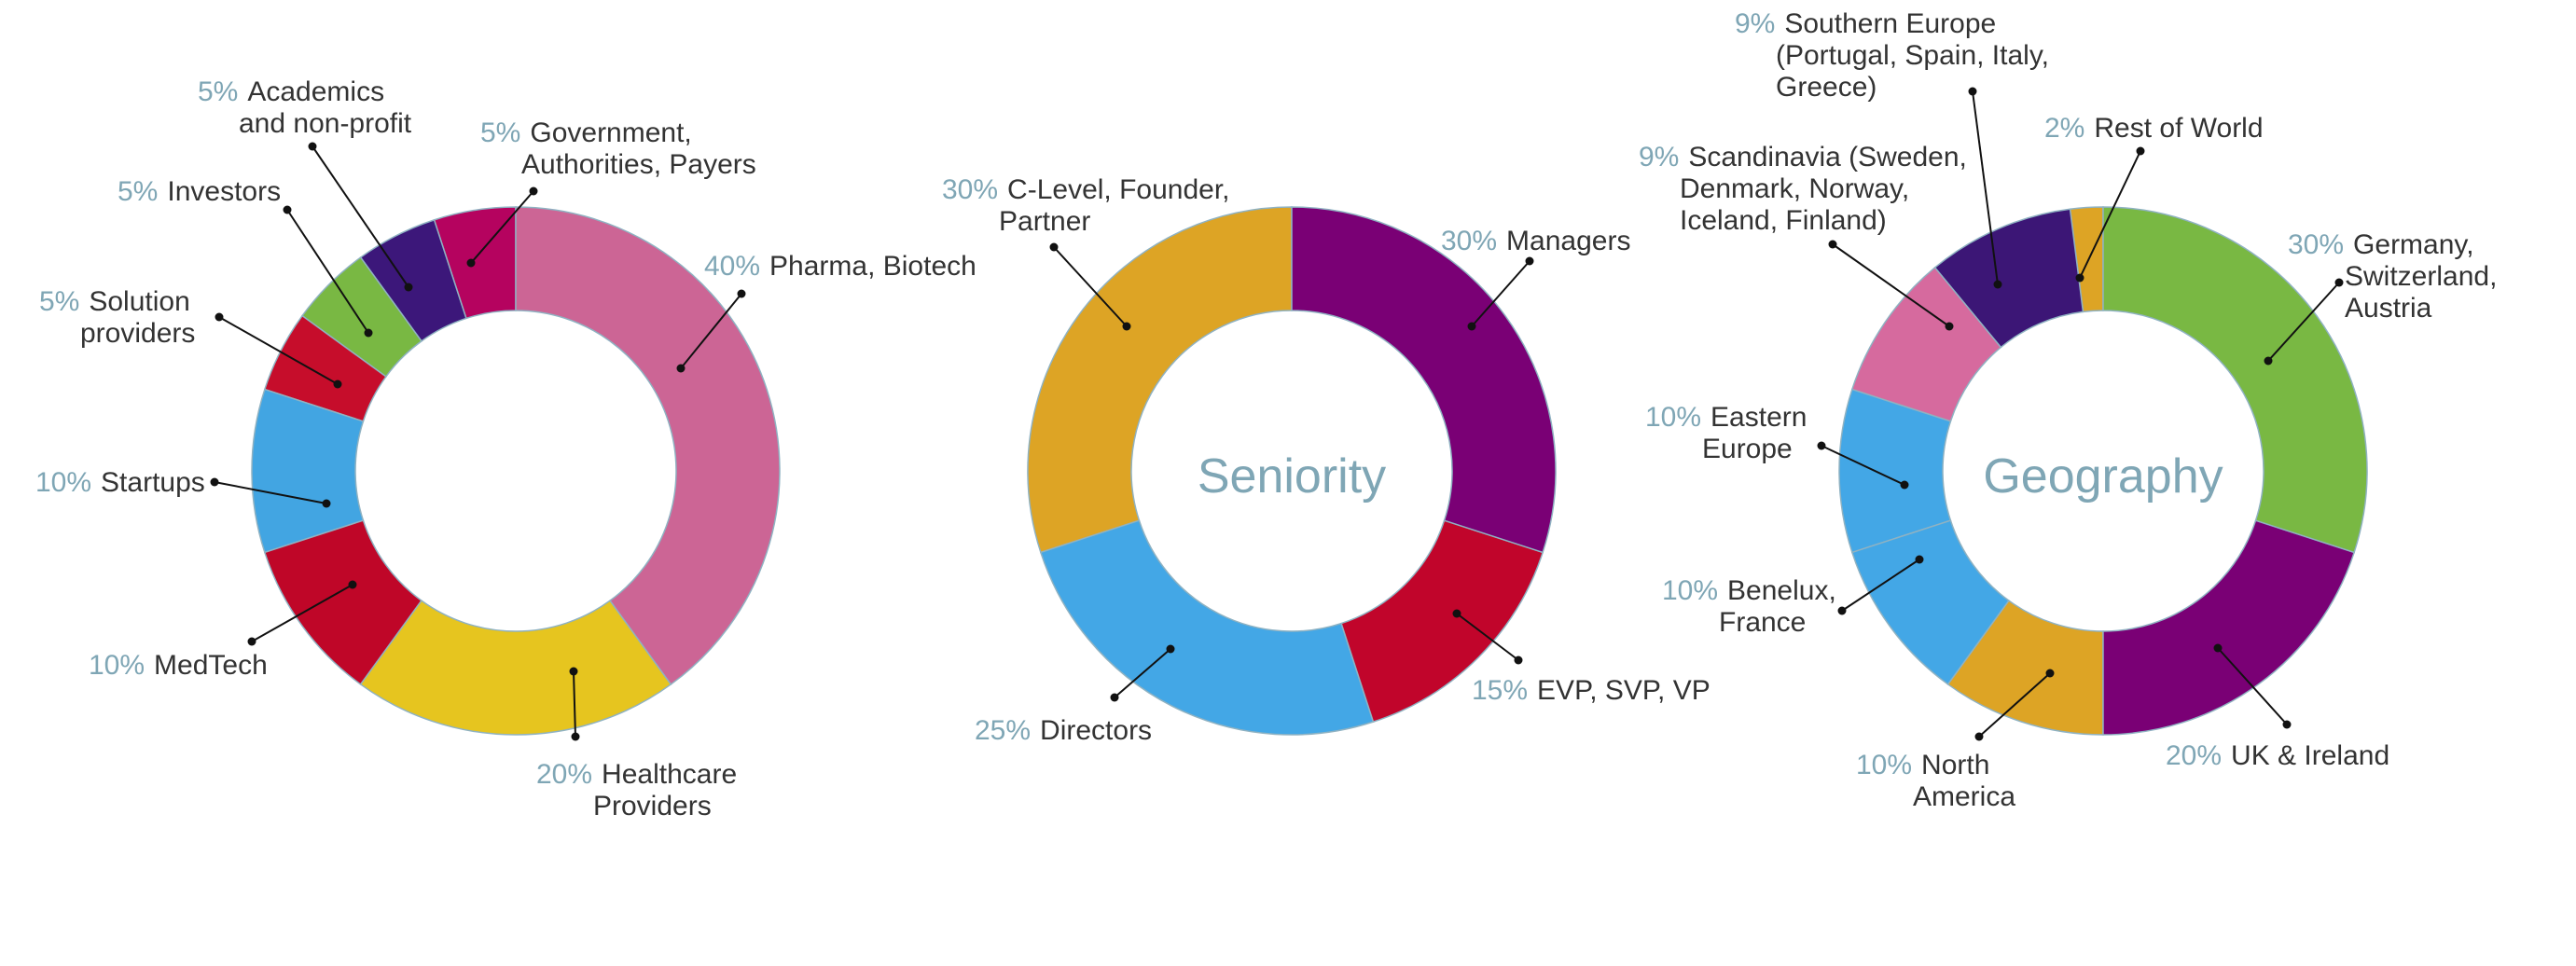  I want to click on seniority-center-label: Seniority, so click(1292, 477).